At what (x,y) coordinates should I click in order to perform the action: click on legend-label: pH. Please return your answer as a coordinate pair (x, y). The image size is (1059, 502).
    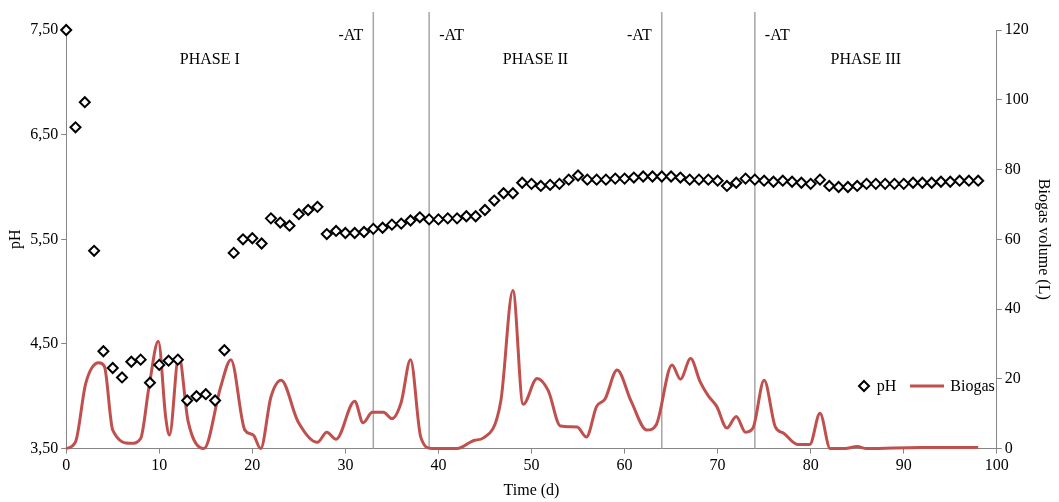
    Looking at the image, I should click on (886, 385).